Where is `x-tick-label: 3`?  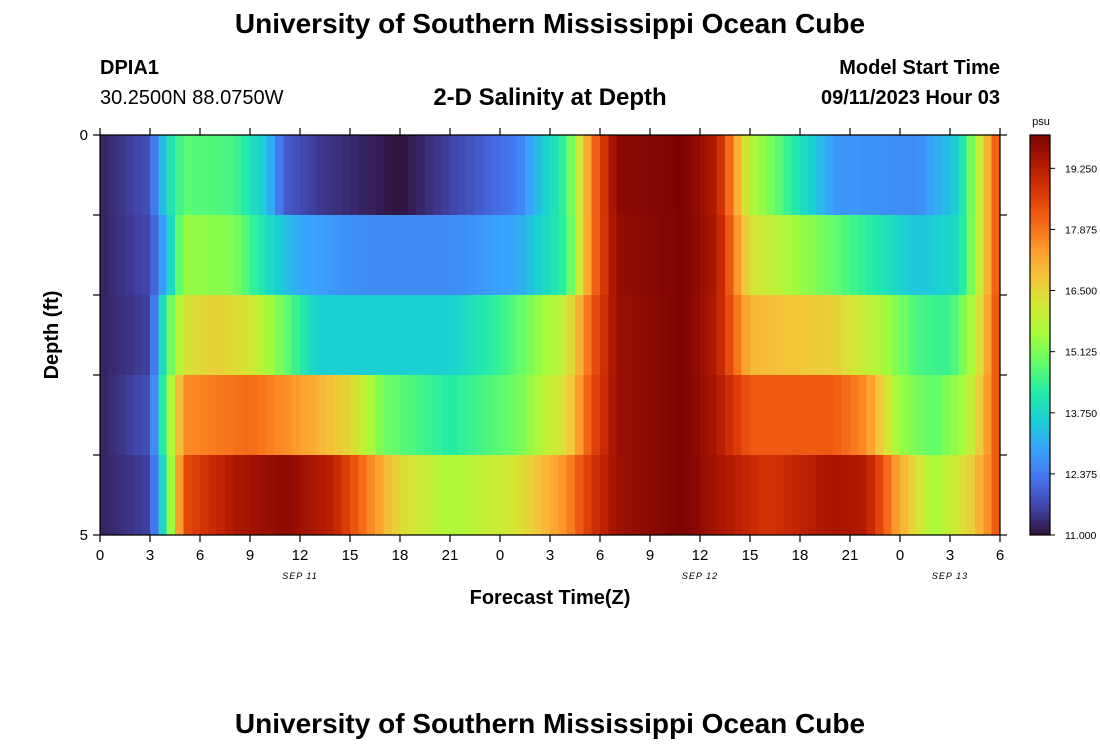 x-tick-label: 3 is located at coordinates (950, 555).